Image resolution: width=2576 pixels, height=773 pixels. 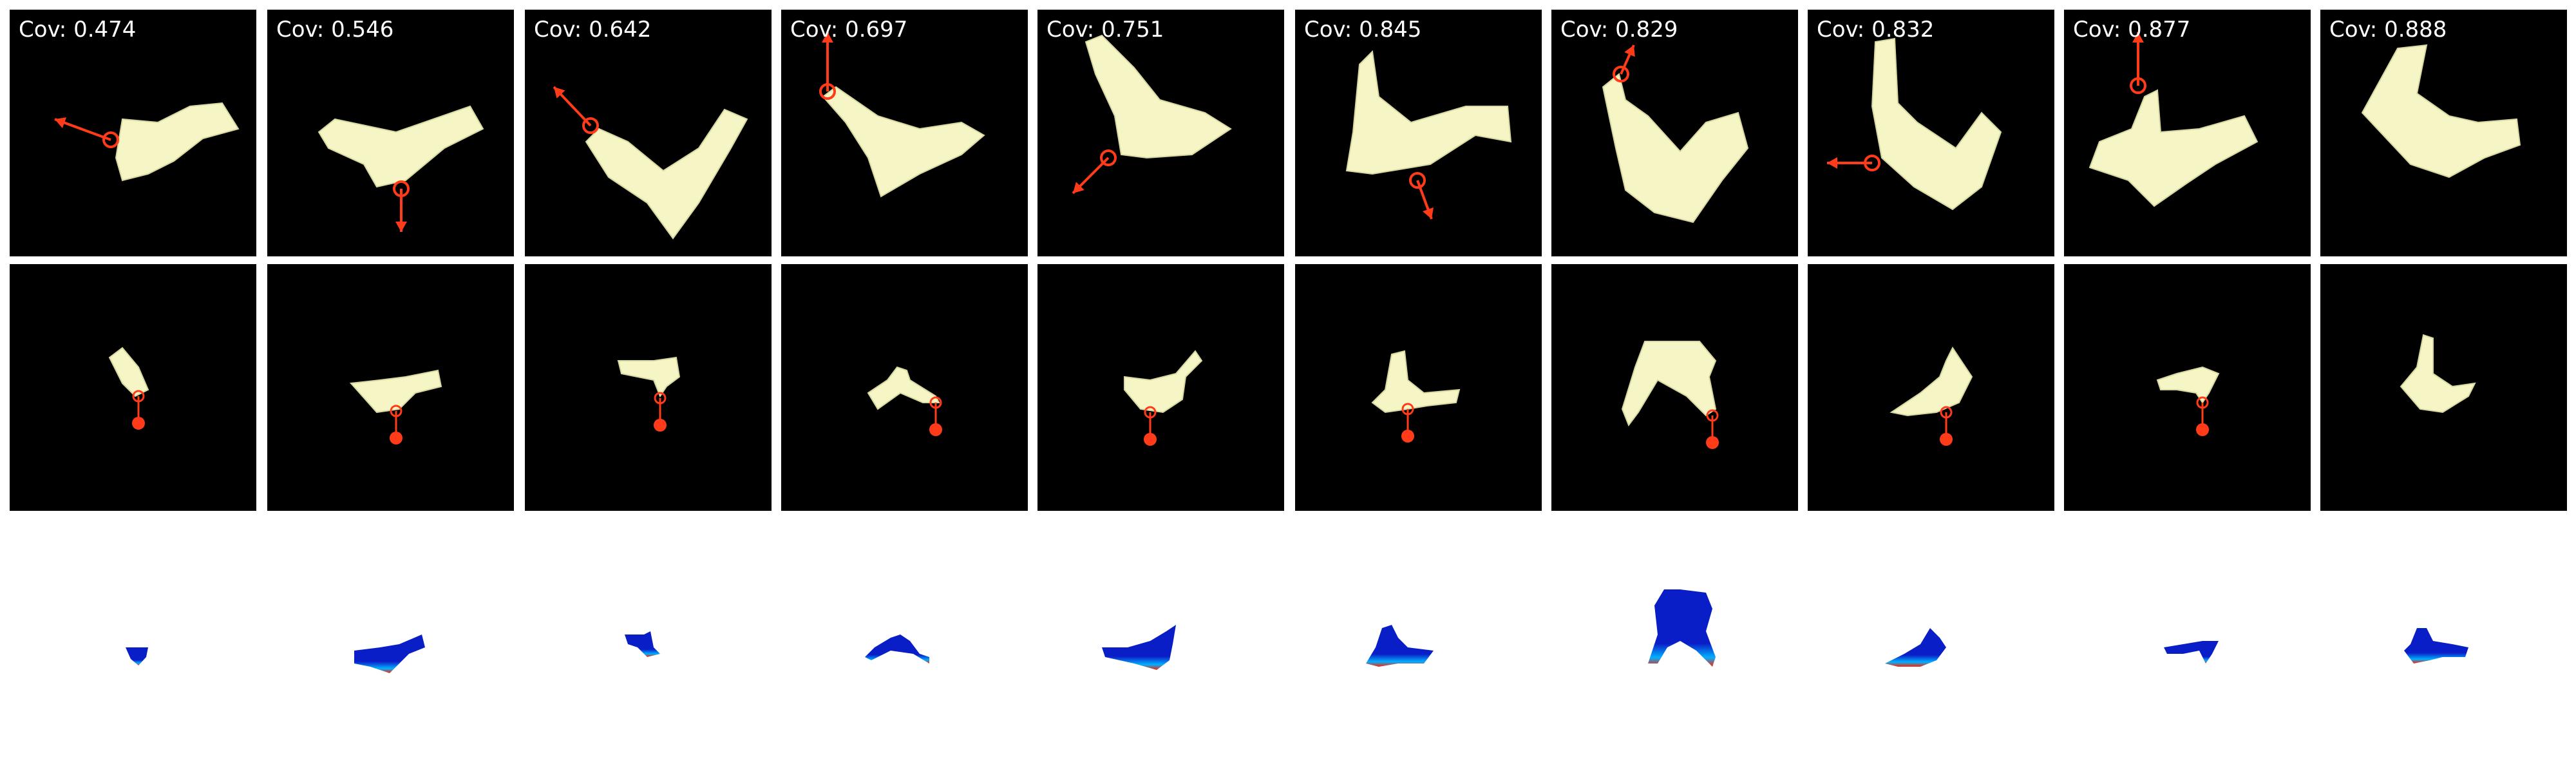 I want to click on coverage-label: Cov: 0.474, so click(x=77, y=30).